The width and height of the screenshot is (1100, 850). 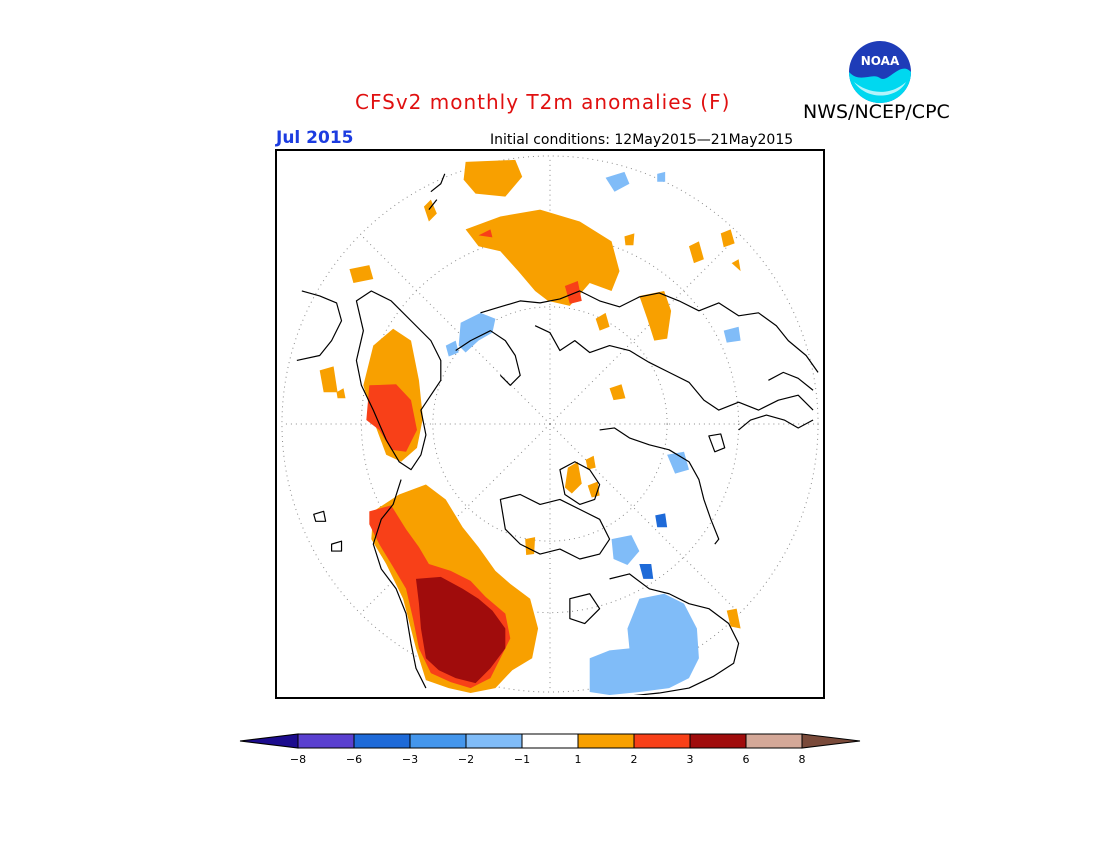 I want to click on colorbar, so click(x=550, y=741).